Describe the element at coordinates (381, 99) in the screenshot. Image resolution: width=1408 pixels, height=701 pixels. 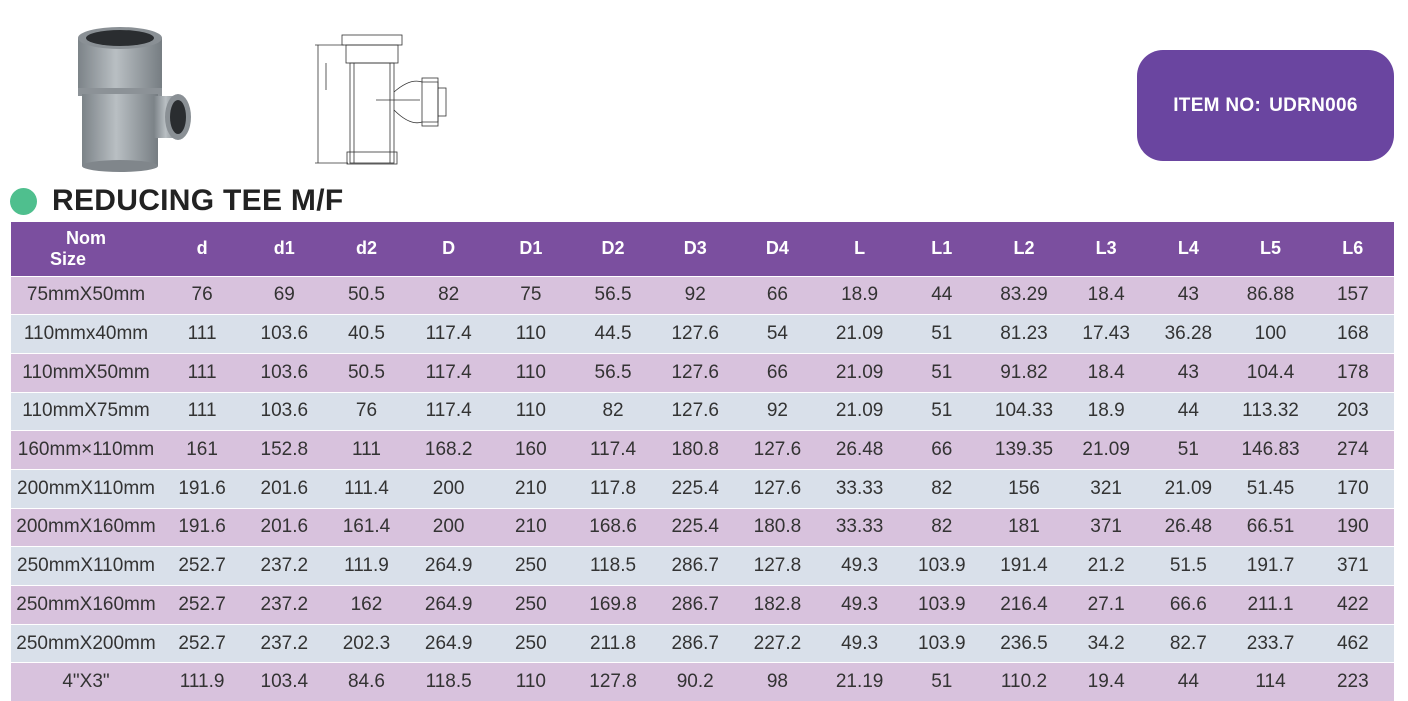
I see `technical-drawing` at that location.